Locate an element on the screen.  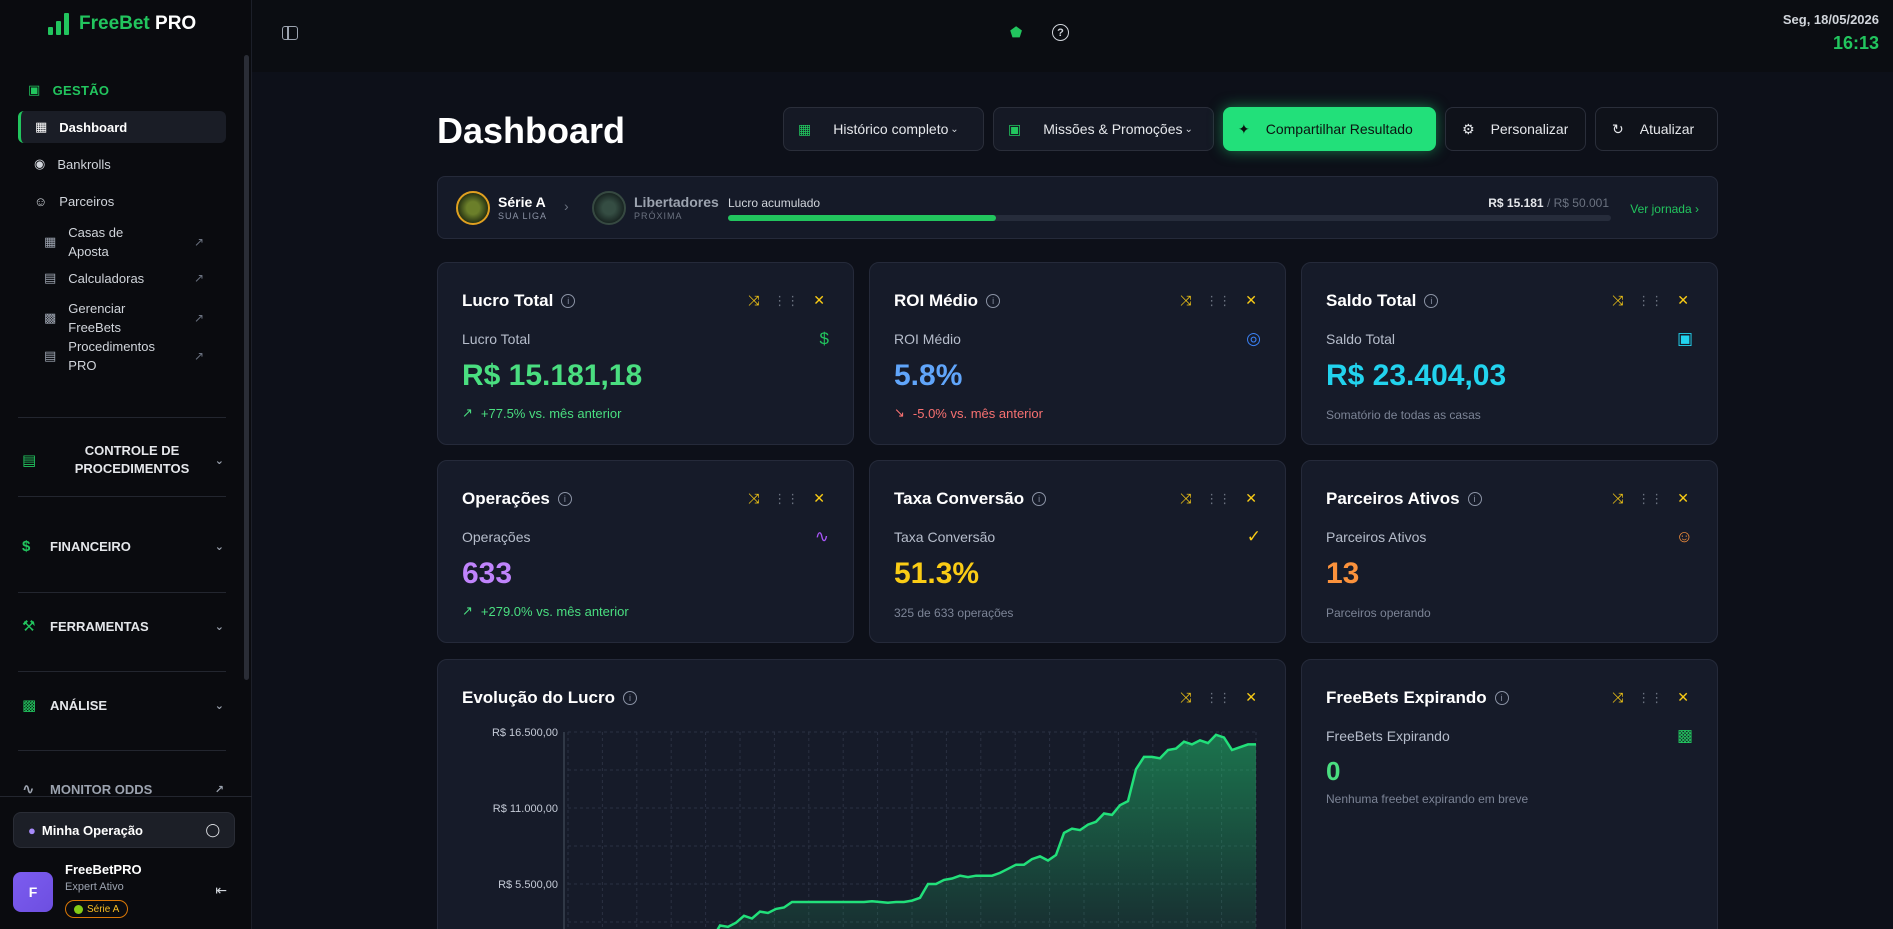
group-analise: ▩ ANÁLISE ⌄ is located at coordinates (123, 705).